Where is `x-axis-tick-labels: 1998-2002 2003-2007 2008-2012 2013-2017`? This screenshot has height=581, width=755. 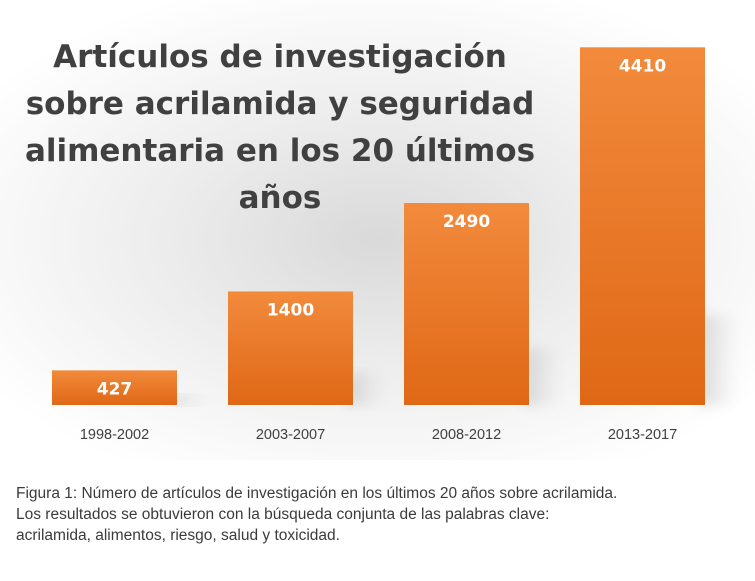
x-axis-tick-labels: 1998-2002 2003-2007 2008-2012 2013-2017 is located at coordinates (378, 435).